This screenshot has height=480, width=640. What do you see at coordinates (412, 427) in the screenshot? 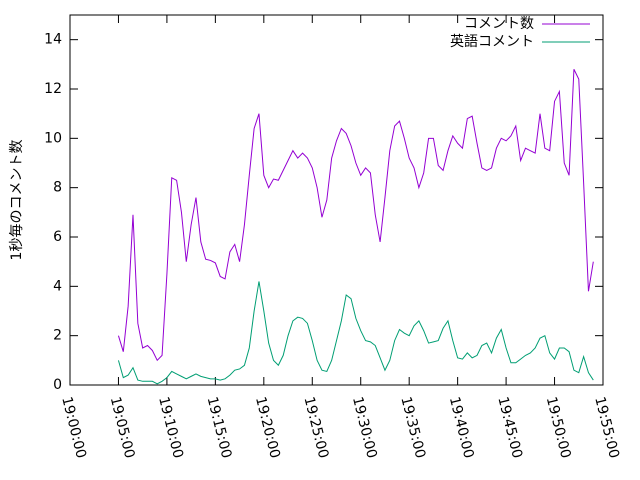
I see `x-tick-label: 19:35:00` at bounding box center [412, 427].